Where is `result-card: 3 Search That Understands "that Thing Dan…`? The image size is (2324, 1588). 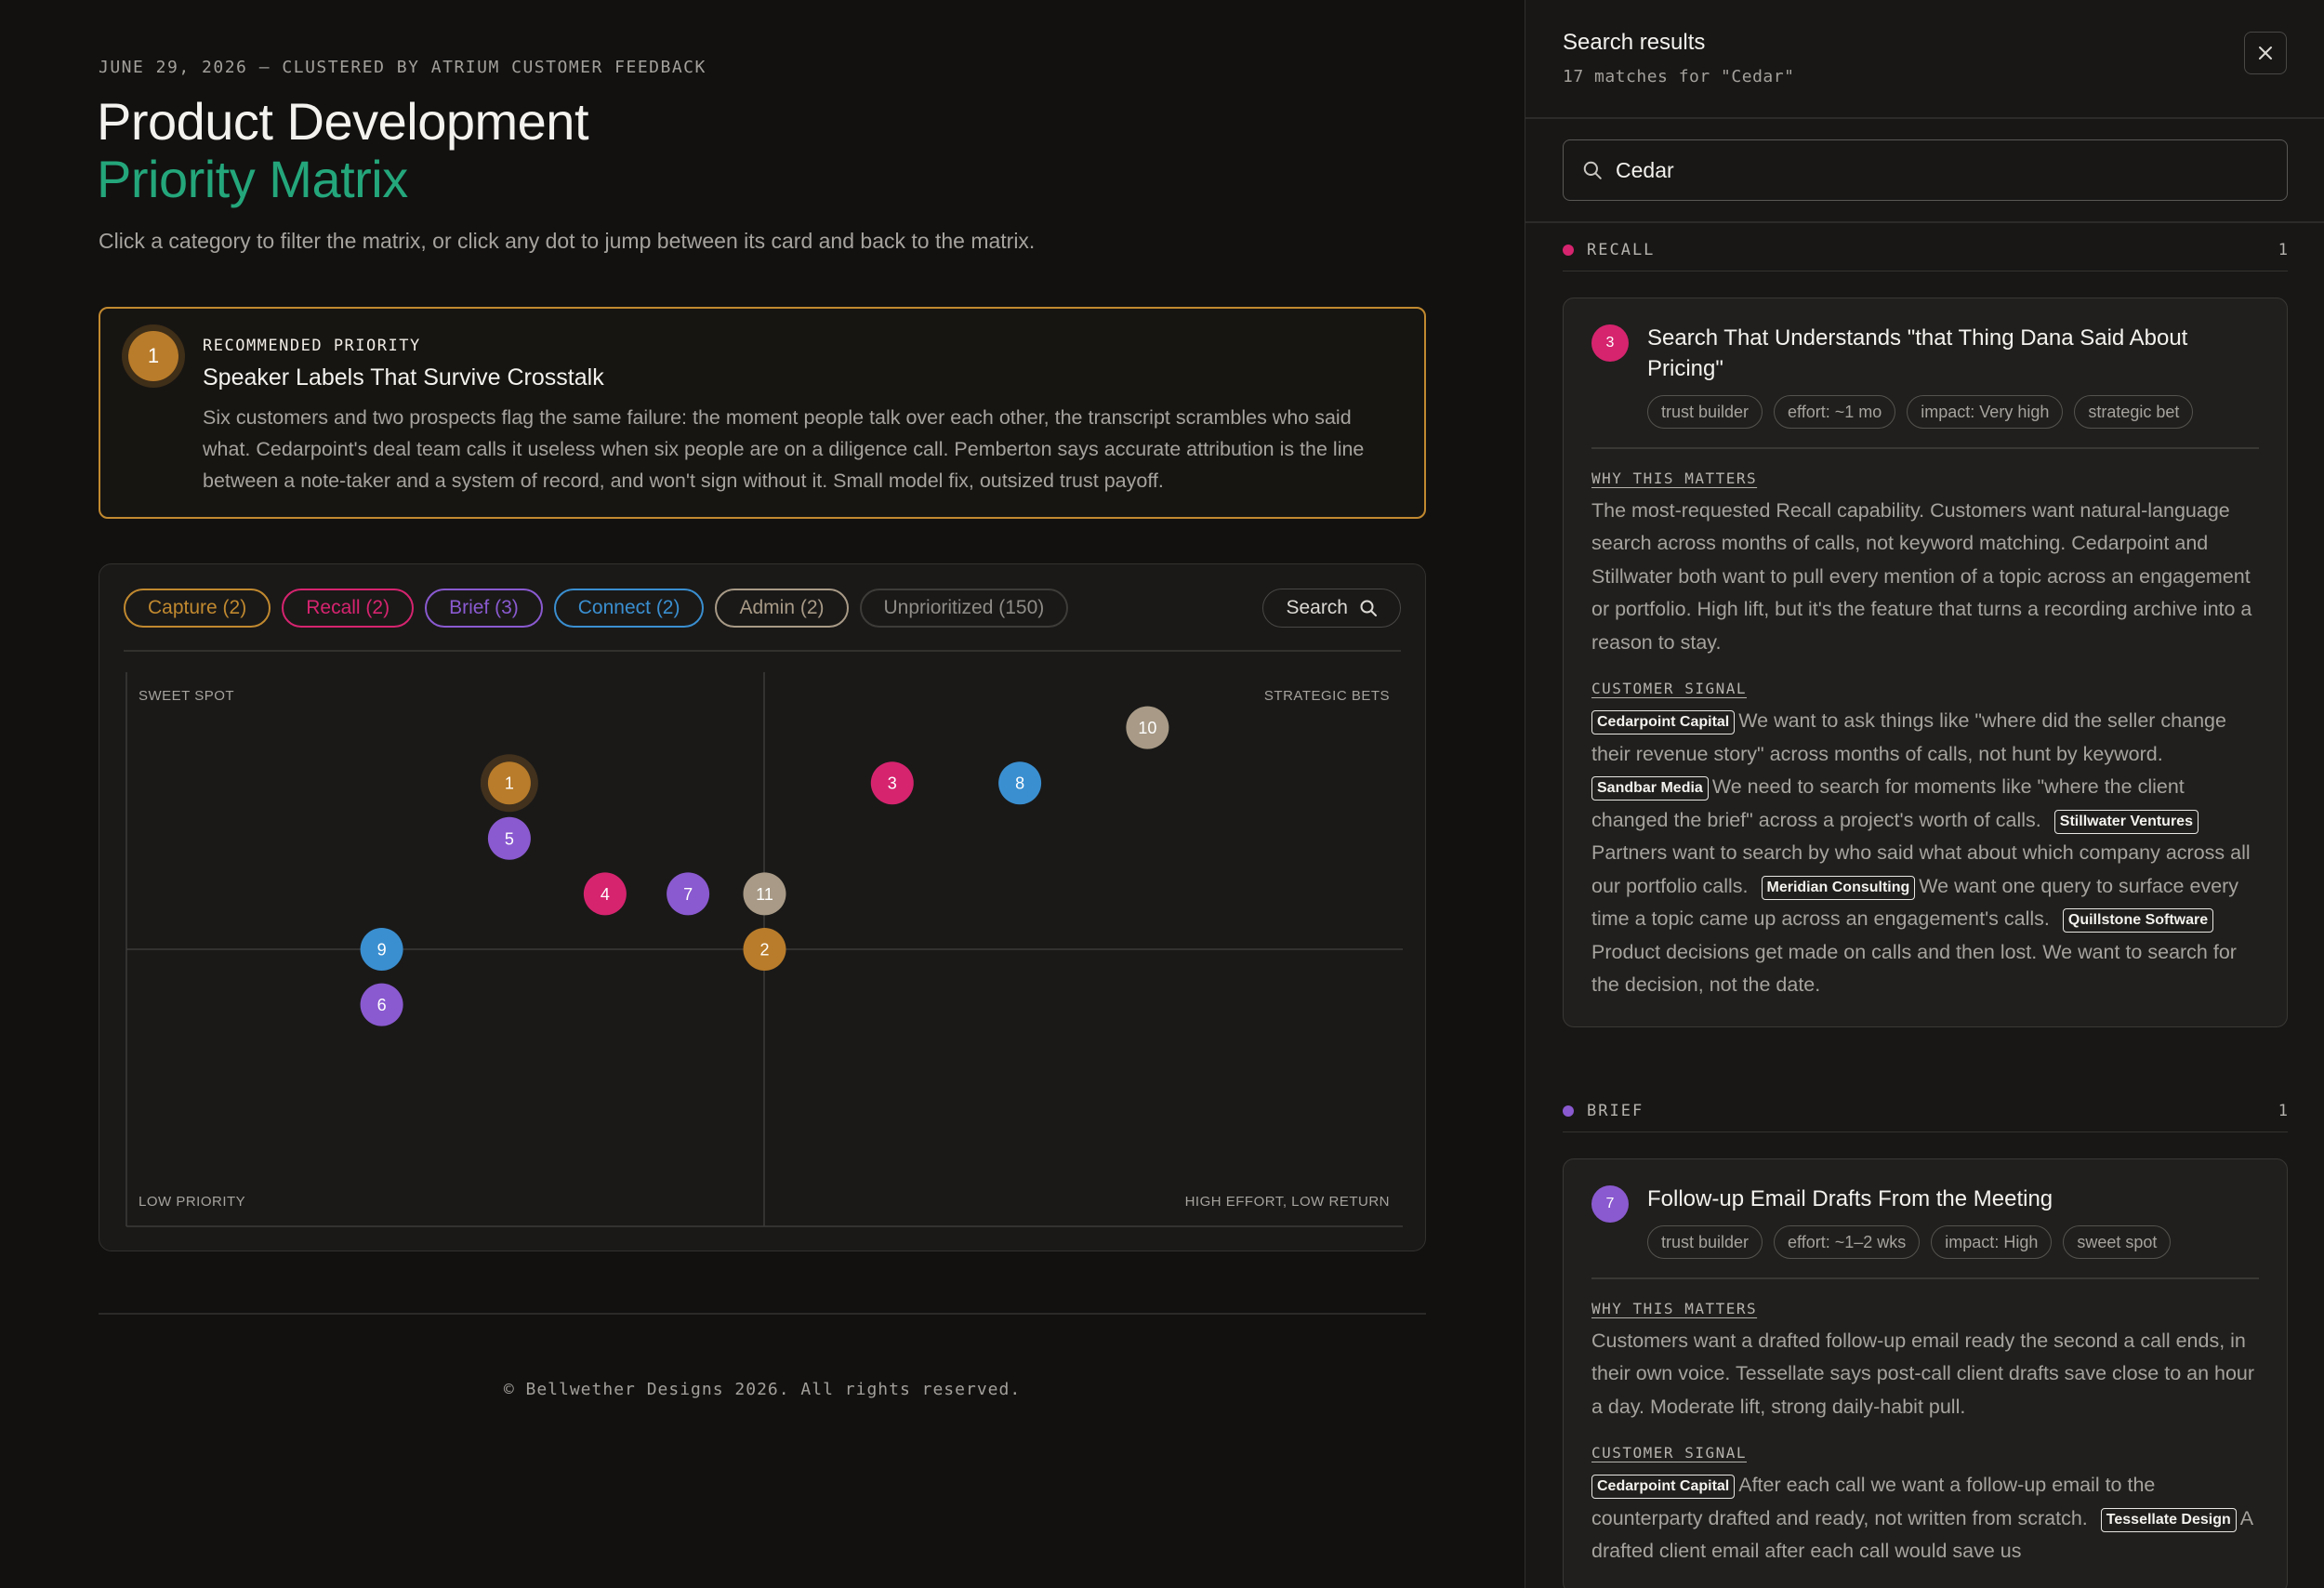 result-card: 3 Search That Understands "that Thing Dan… is located at coordinates (1925, 662).